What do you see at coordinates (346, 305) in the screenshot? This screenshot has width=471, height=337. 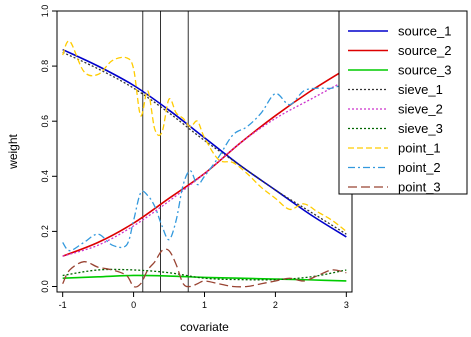 I see `x-tick-label: 3` at bounding box center [346, 305].